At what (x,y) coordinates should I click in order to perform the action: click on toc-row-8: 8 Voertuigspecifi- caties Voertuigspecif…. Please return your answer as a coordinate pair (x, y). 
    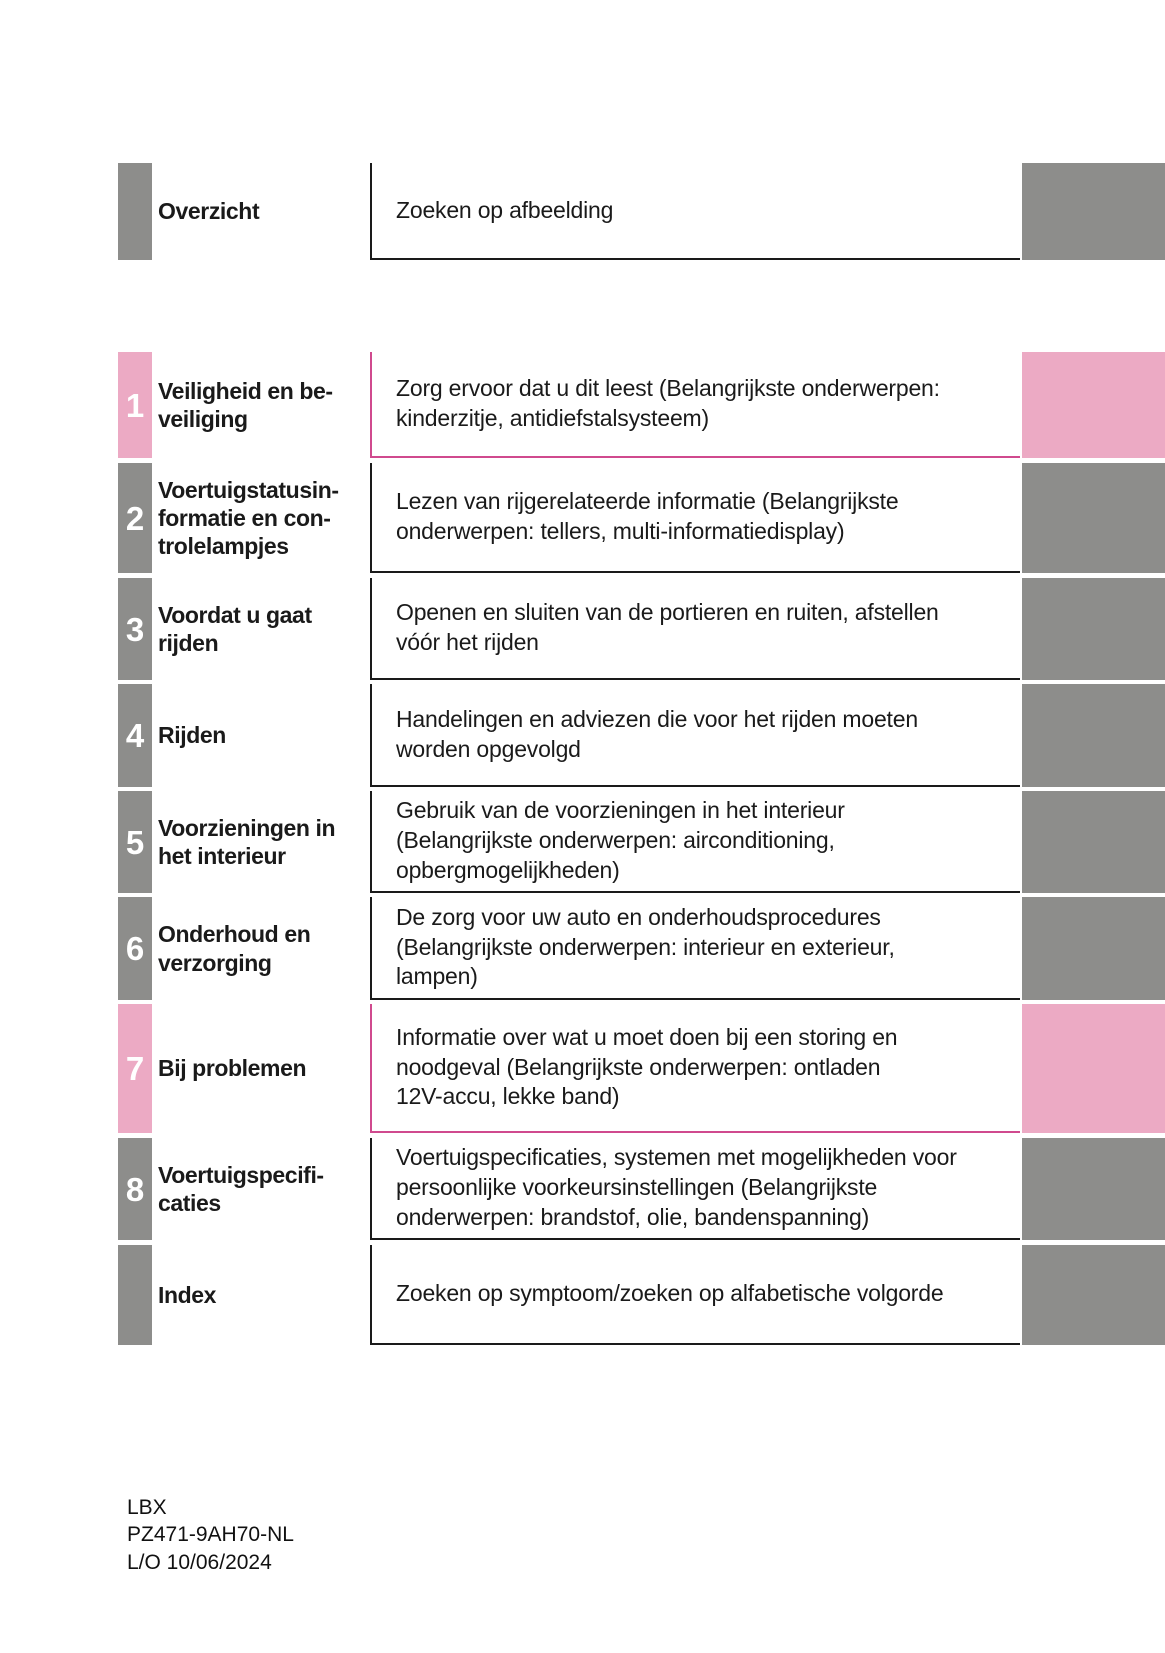
    Looking at the image, I should click on (582, 1189).